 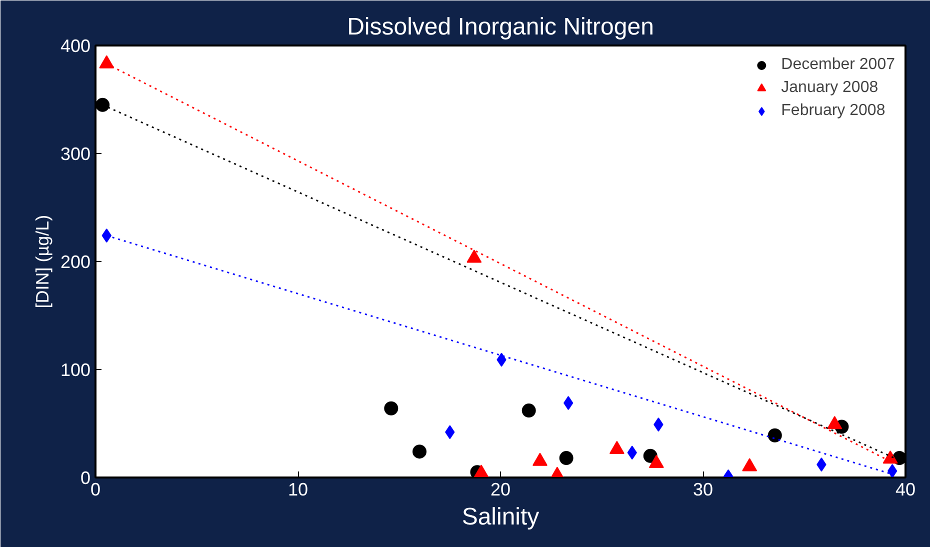 What do you see at coordinates (75, 262) in the screenshot?
I see `y-tick-label: 200` at bounding box center [75, 262].